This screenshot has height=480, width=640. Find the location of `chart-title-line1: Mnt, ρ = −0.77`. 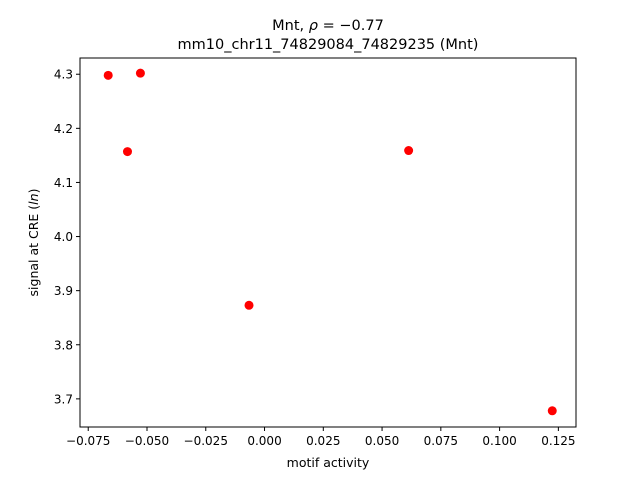

chart-title-line1: Mnt, ρ = −0.77 is located at coordinates (328, 26).